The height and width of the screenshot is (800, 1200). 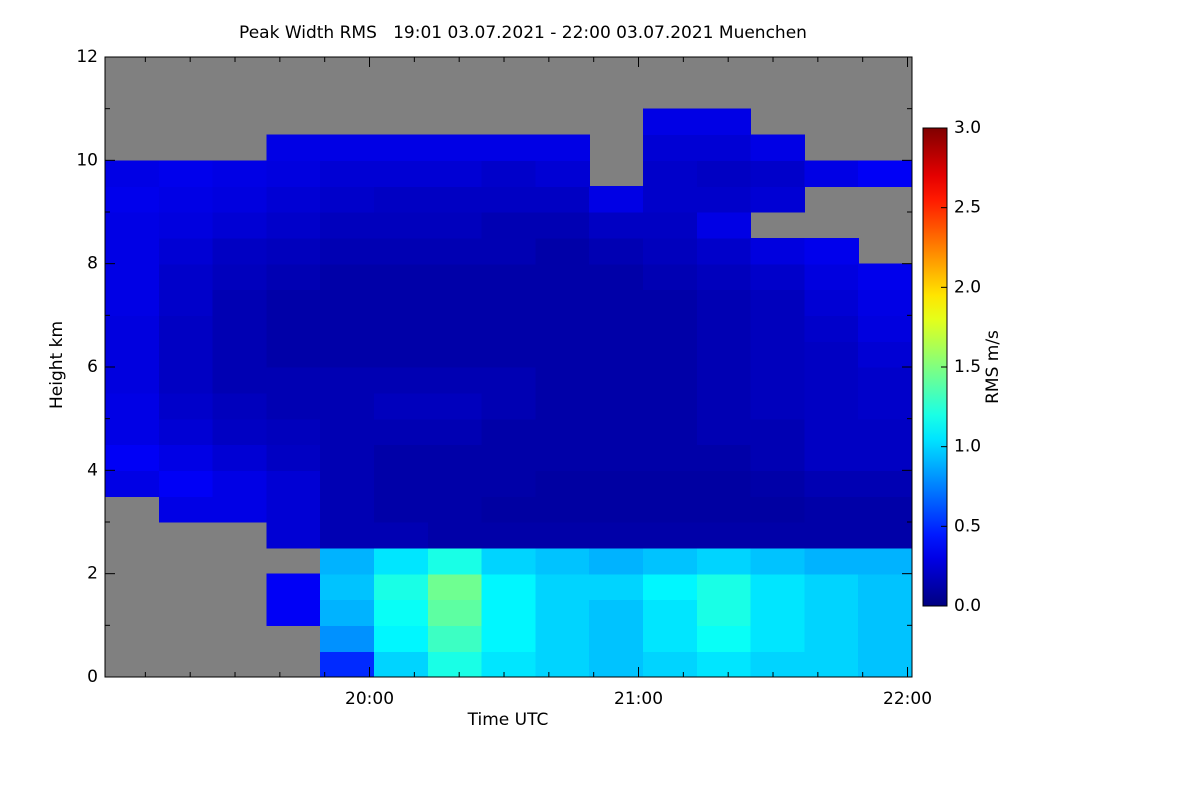 I want to click on y-tick-label: 12, so click(x=87, y=57).